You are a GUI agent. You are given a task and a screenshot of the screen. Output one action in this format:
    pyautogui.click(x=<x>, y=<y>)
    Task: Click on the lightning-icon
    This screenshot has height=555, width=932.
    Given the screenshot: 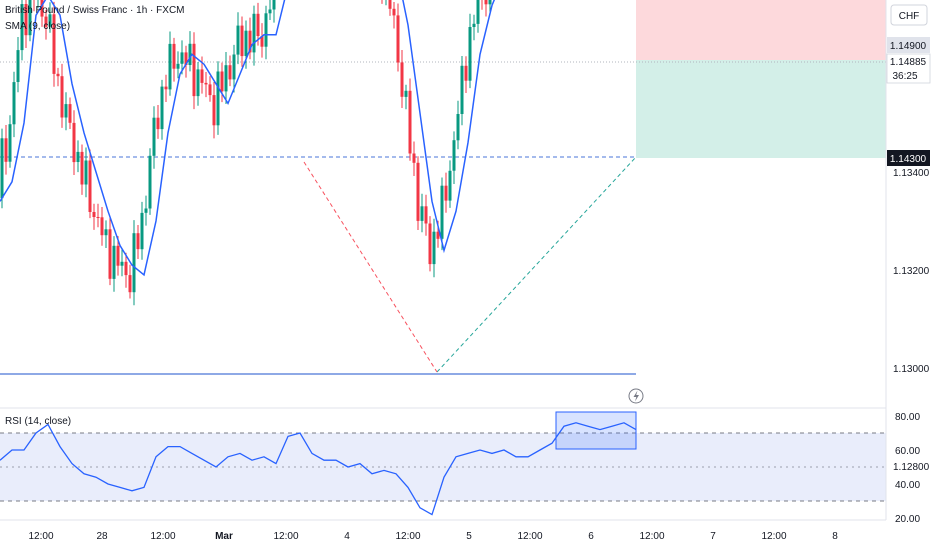 What is the action you would take?
    pyautogui.click(x=636, y=396)
    